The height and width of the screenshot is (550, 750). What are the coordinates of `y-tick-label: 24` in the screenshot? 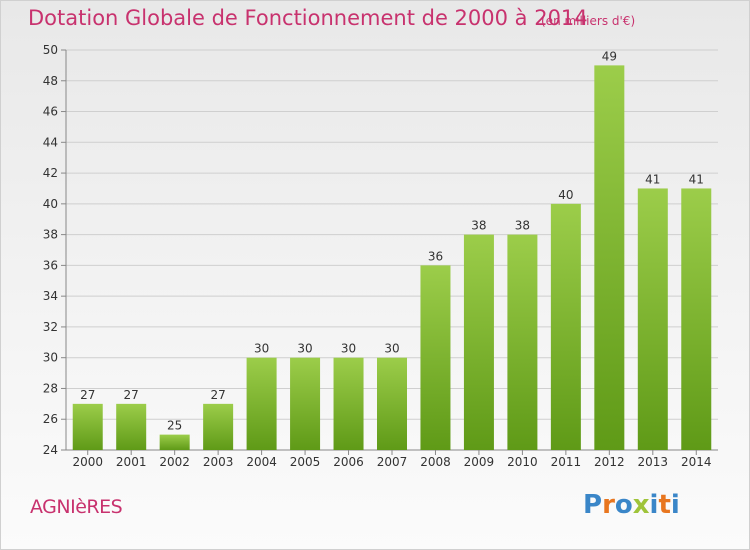 It's located at (50, 450).